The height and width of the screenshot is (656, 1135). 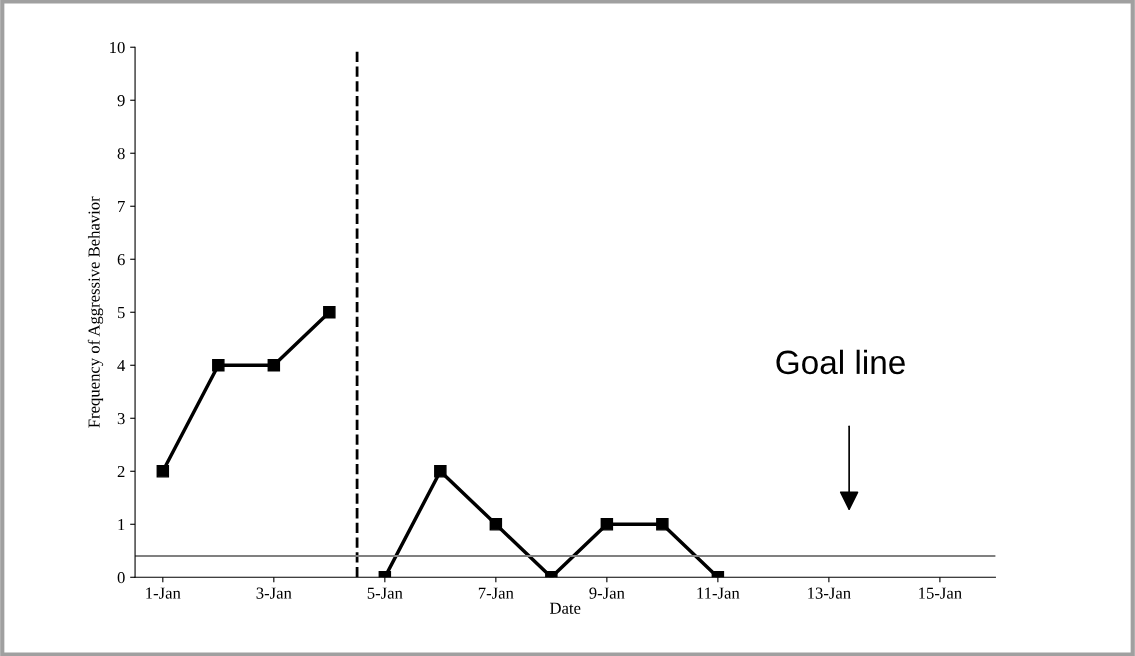 What do you see at coordinates (121, 419) in the screenshot?
I see `y-tick-label: 3` at bounding box center [121, 419].